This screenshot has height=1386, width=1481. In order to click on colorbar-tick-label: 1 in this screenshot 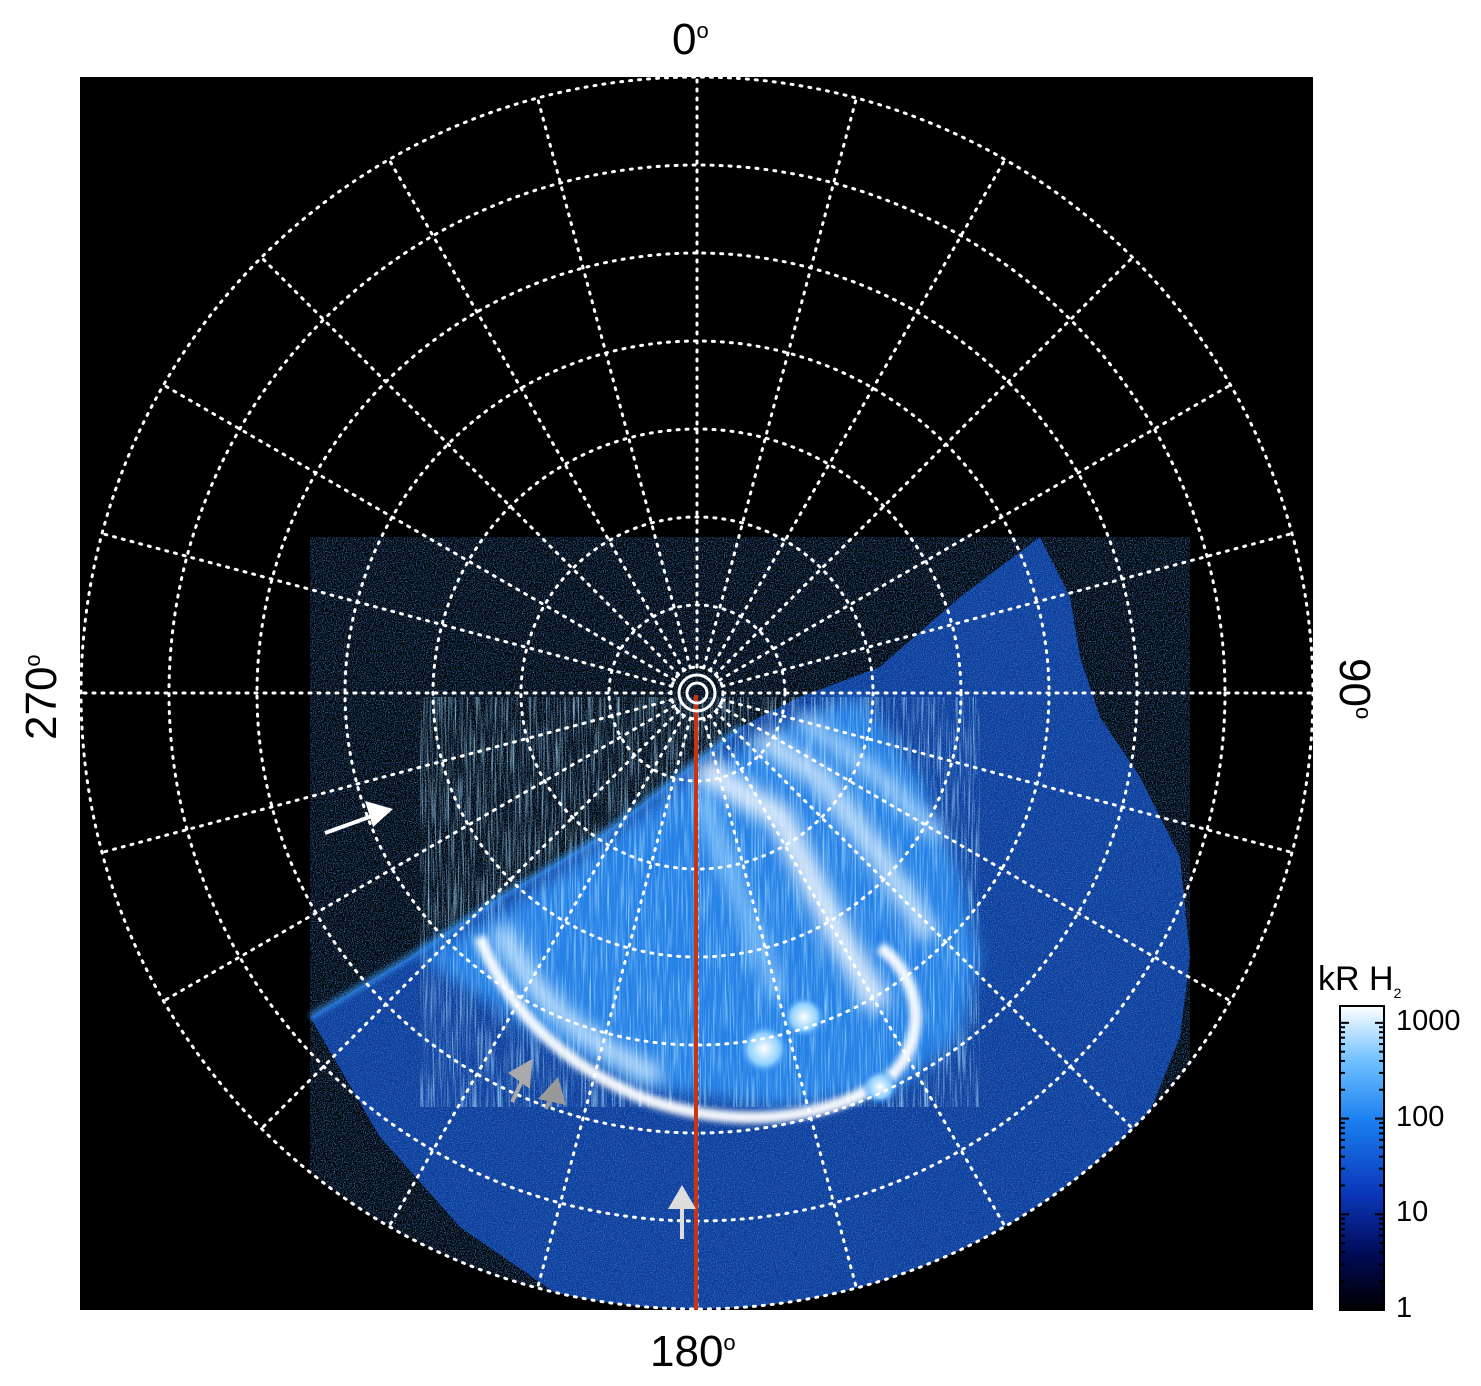, I will do `click(1404, 1308)`.